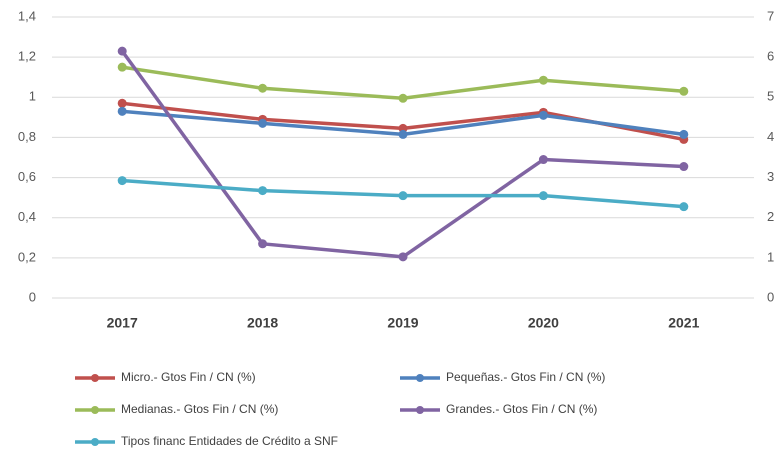 This screenshot has width=782, height=455. Describe the element at coordinates (199, 409) in the screenshot. I see `legend-label: Medianas.- Gtos Fin / CN (%)` at that location.